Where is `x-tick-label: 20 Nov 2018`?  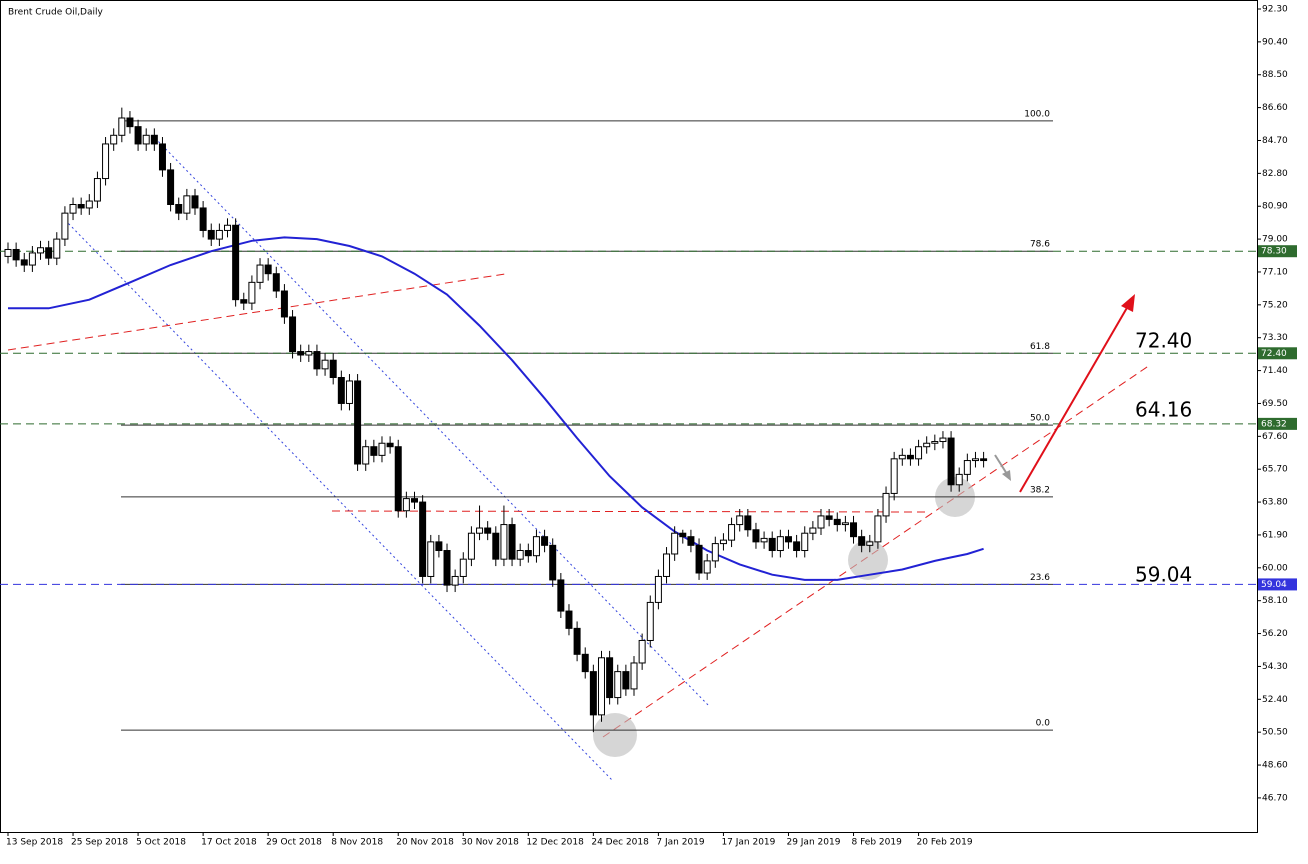
x-tick-label: 20 Nov 2018 is located at coordinates (425, 843).